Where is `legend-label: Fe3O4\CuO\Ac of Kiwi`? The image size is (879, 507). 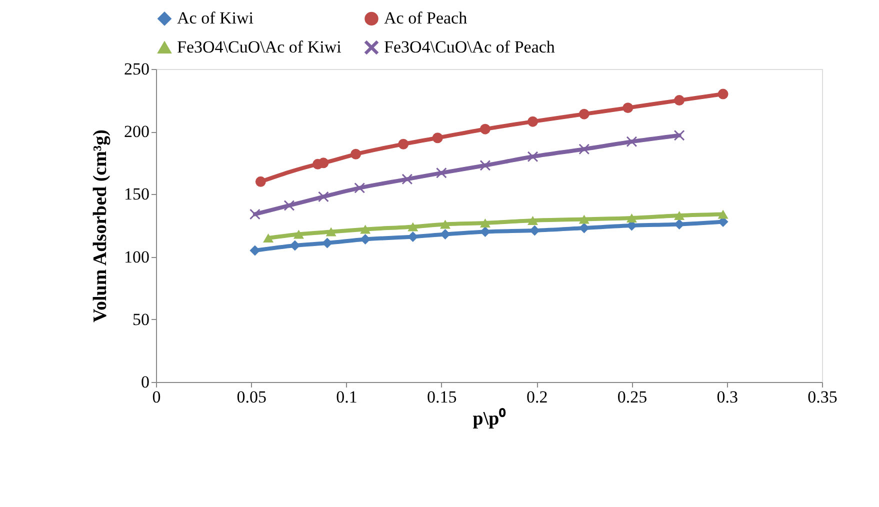
legend-label: Fe3O4\CuO\Ac of Kiwi is located at coordinates (259, 47).